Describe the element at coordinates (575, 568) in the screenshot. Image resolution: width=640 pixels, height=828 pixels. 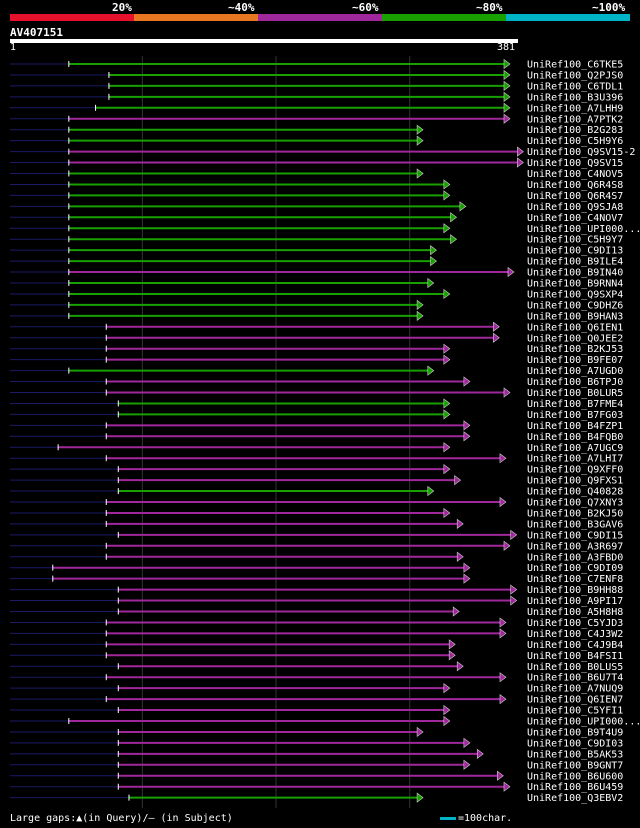
I see `hit-label: UniRef100_C9DI09` at that location.